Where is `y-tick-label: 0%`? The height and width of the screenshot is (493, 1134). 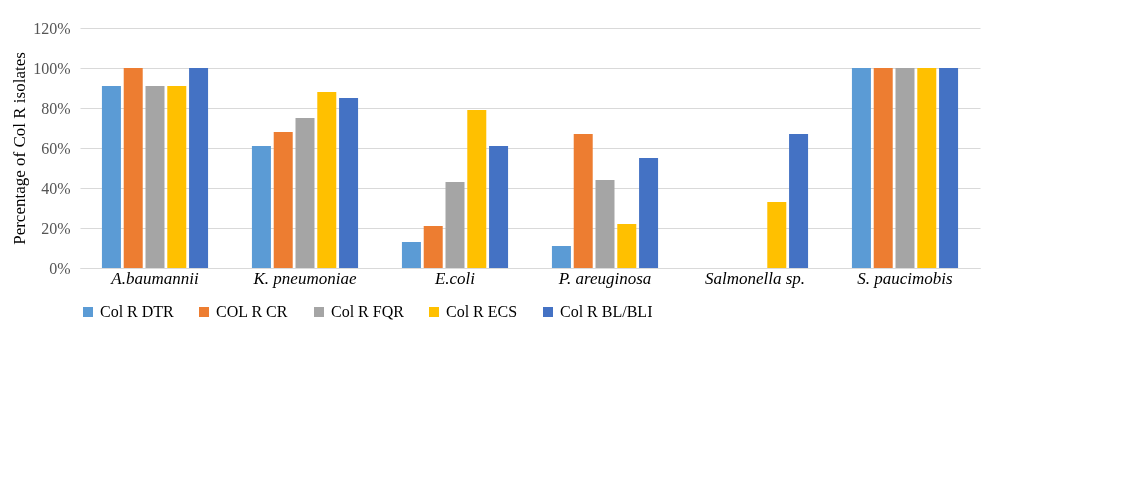
y-tick-label: 0% is located at coordinates (60, 268).